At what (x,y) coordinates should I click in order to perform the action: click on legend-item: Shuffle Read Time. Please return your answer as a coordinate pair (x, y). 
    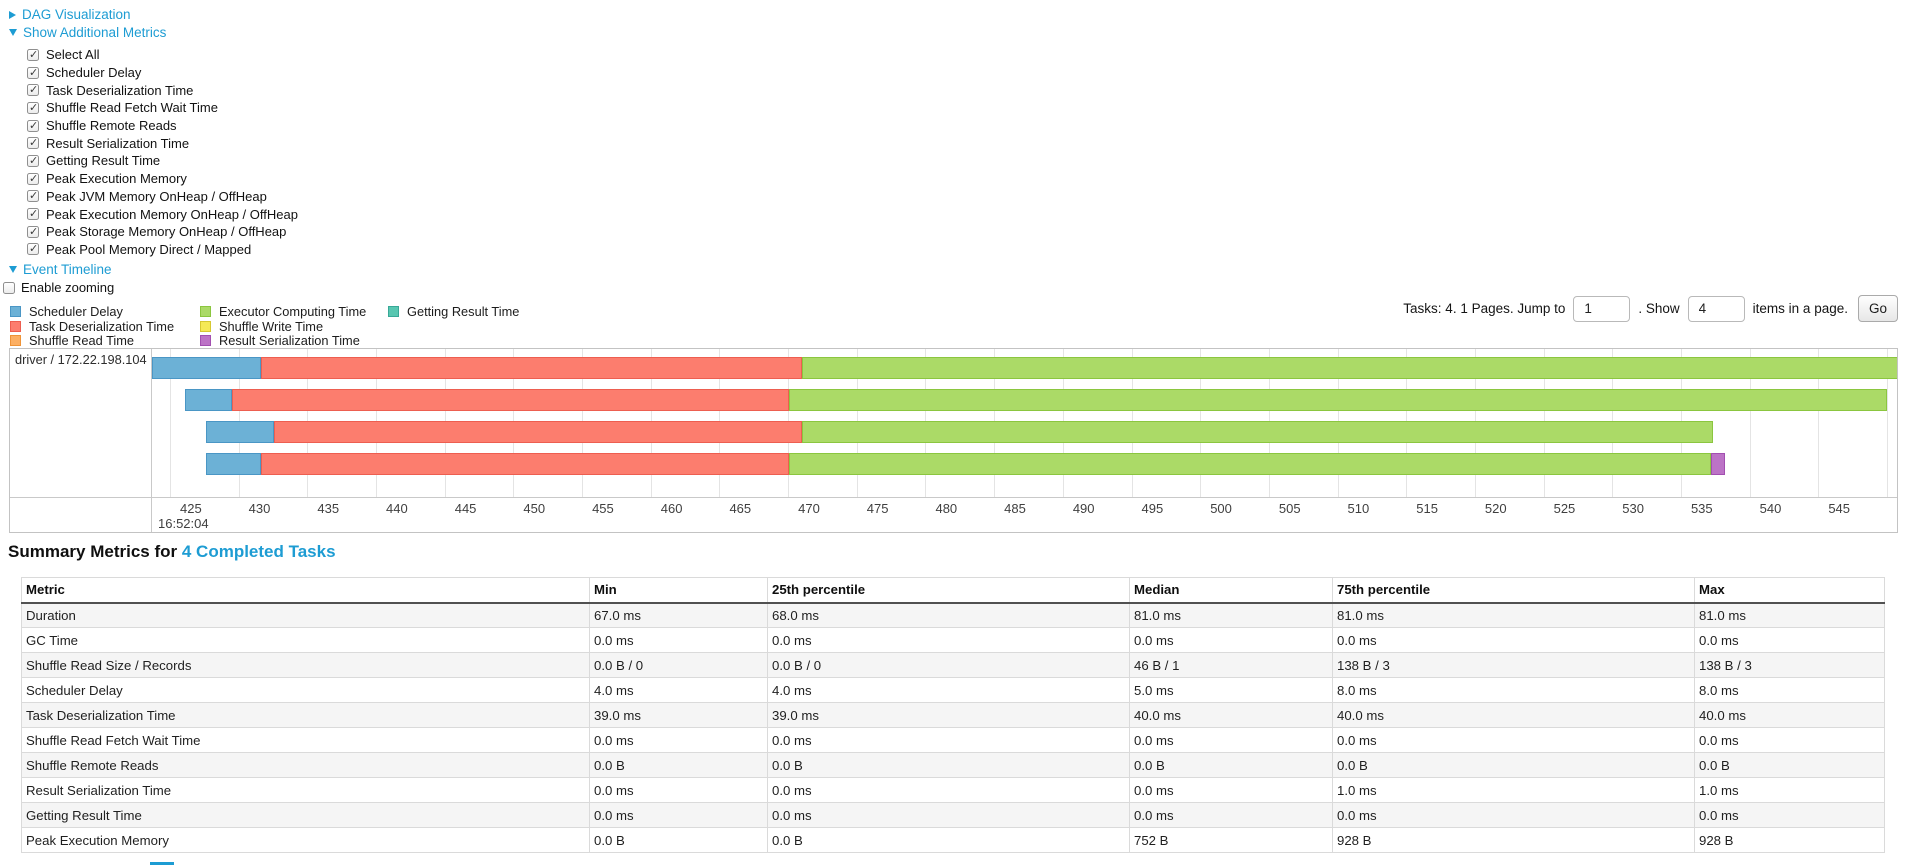
    Looking at the image, I should click on (72, 340).